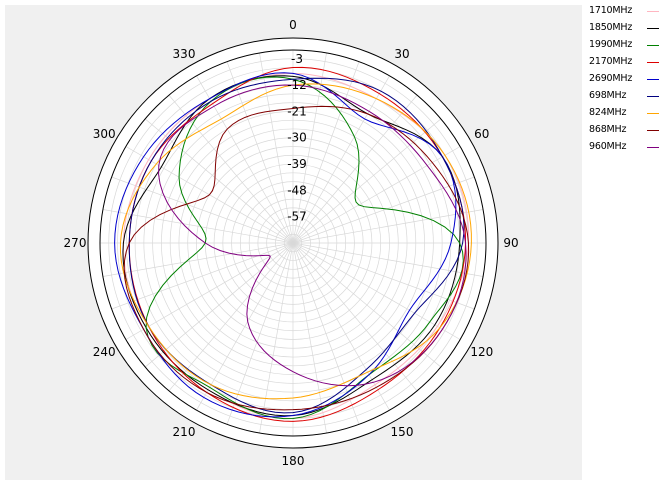 Image resolution: width=661 pixels, height=485 pixels. What do you see at coordinates (297, 59) in the screenshot?
I see `radial-tick-label: -3` at bounding box center [297, 59].